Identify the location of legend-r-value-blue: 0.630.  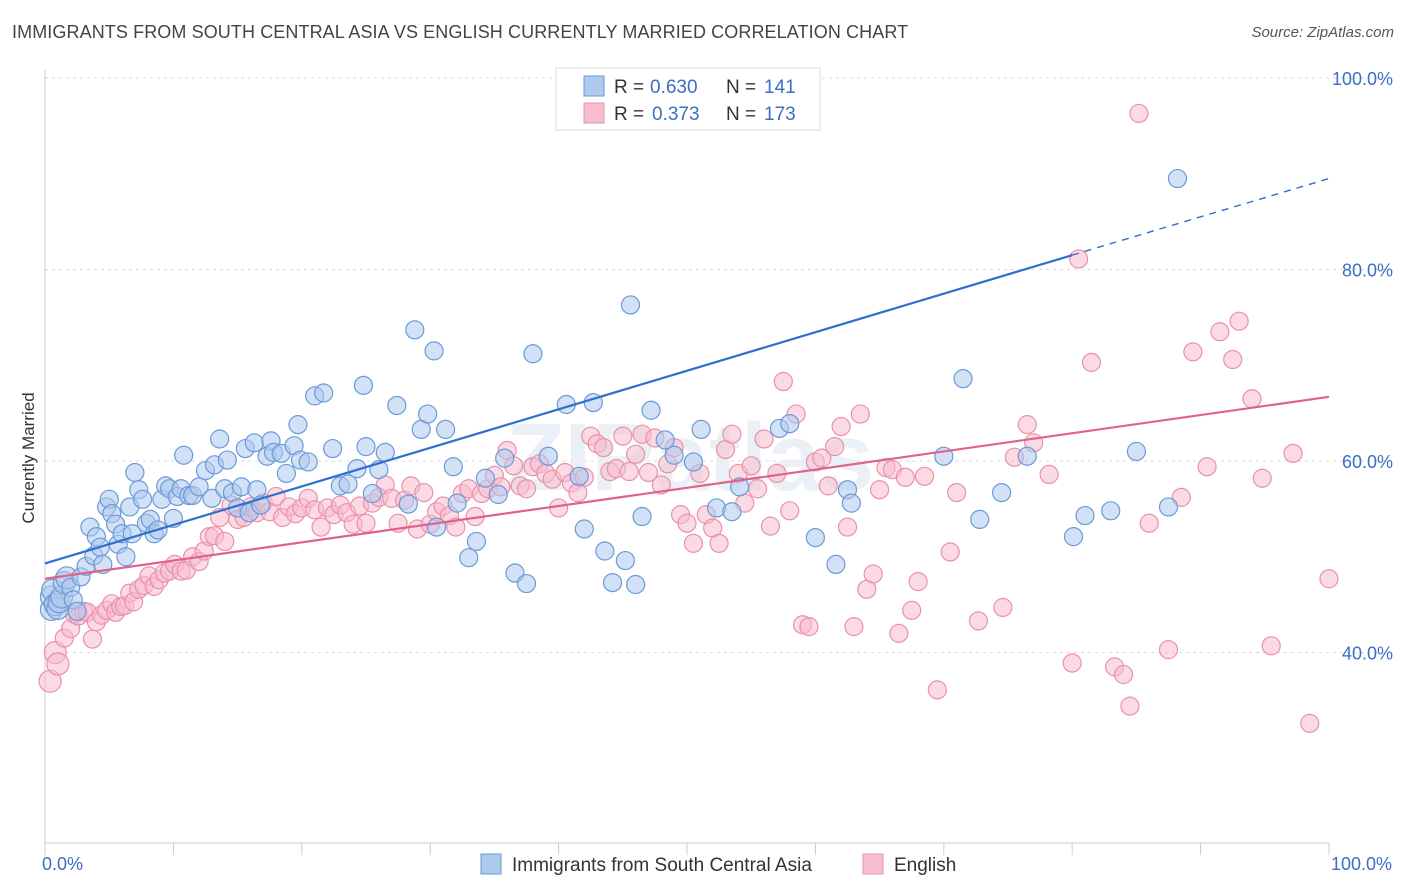
(674, 87).